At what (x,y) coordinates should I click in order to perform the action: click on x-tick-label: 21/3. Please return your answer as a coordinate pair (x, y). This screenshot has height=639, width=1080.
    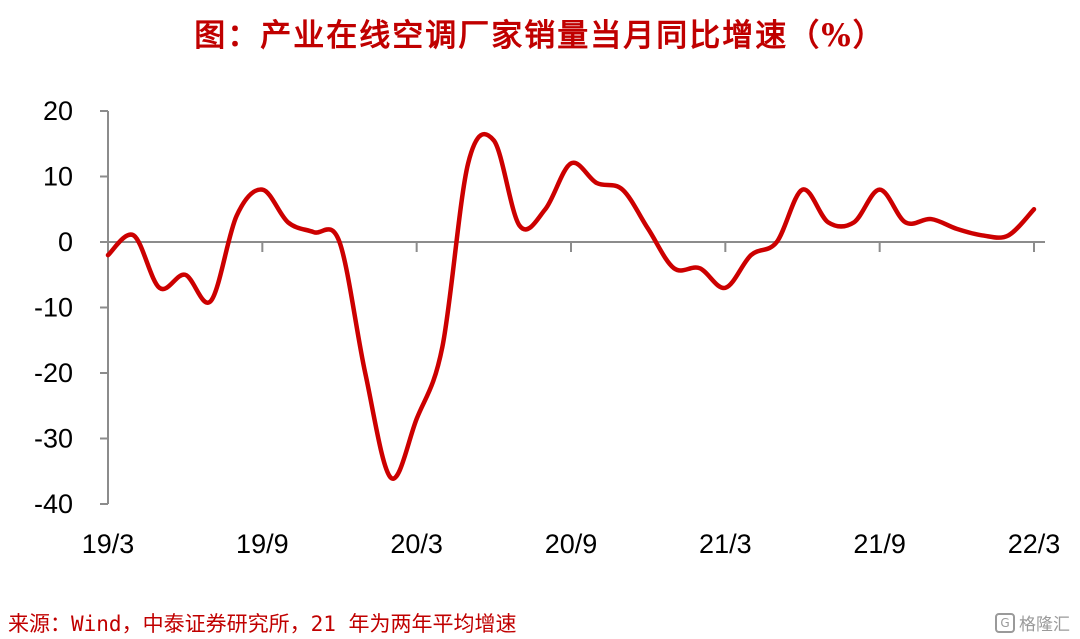
    Looking at the image, I should click on (725, 544).